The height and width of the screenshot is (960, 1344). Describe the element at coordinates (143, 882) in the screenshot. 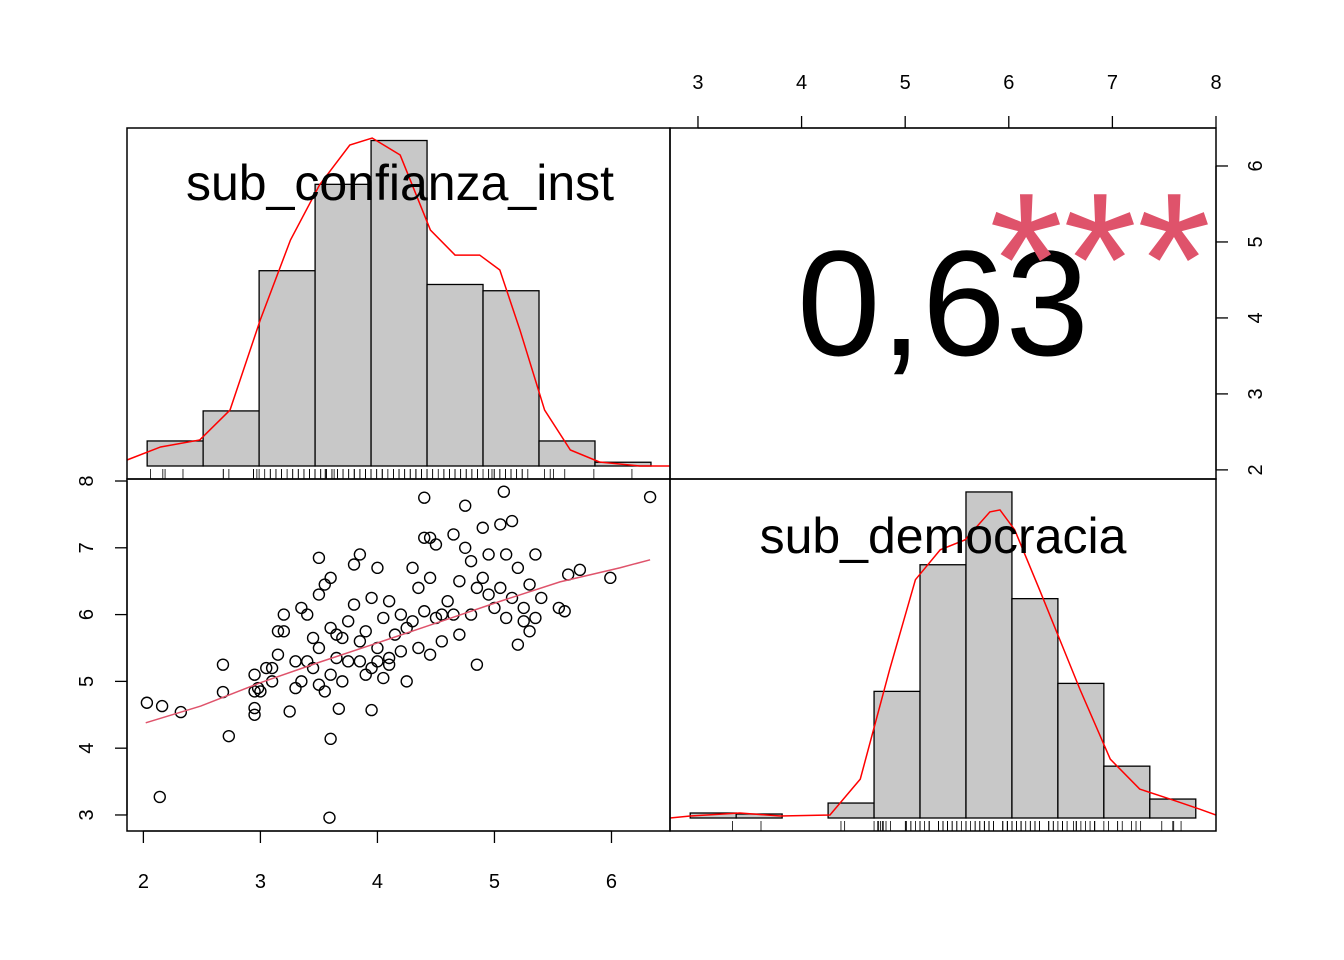

I see `x-tick-label: 2` at that location.